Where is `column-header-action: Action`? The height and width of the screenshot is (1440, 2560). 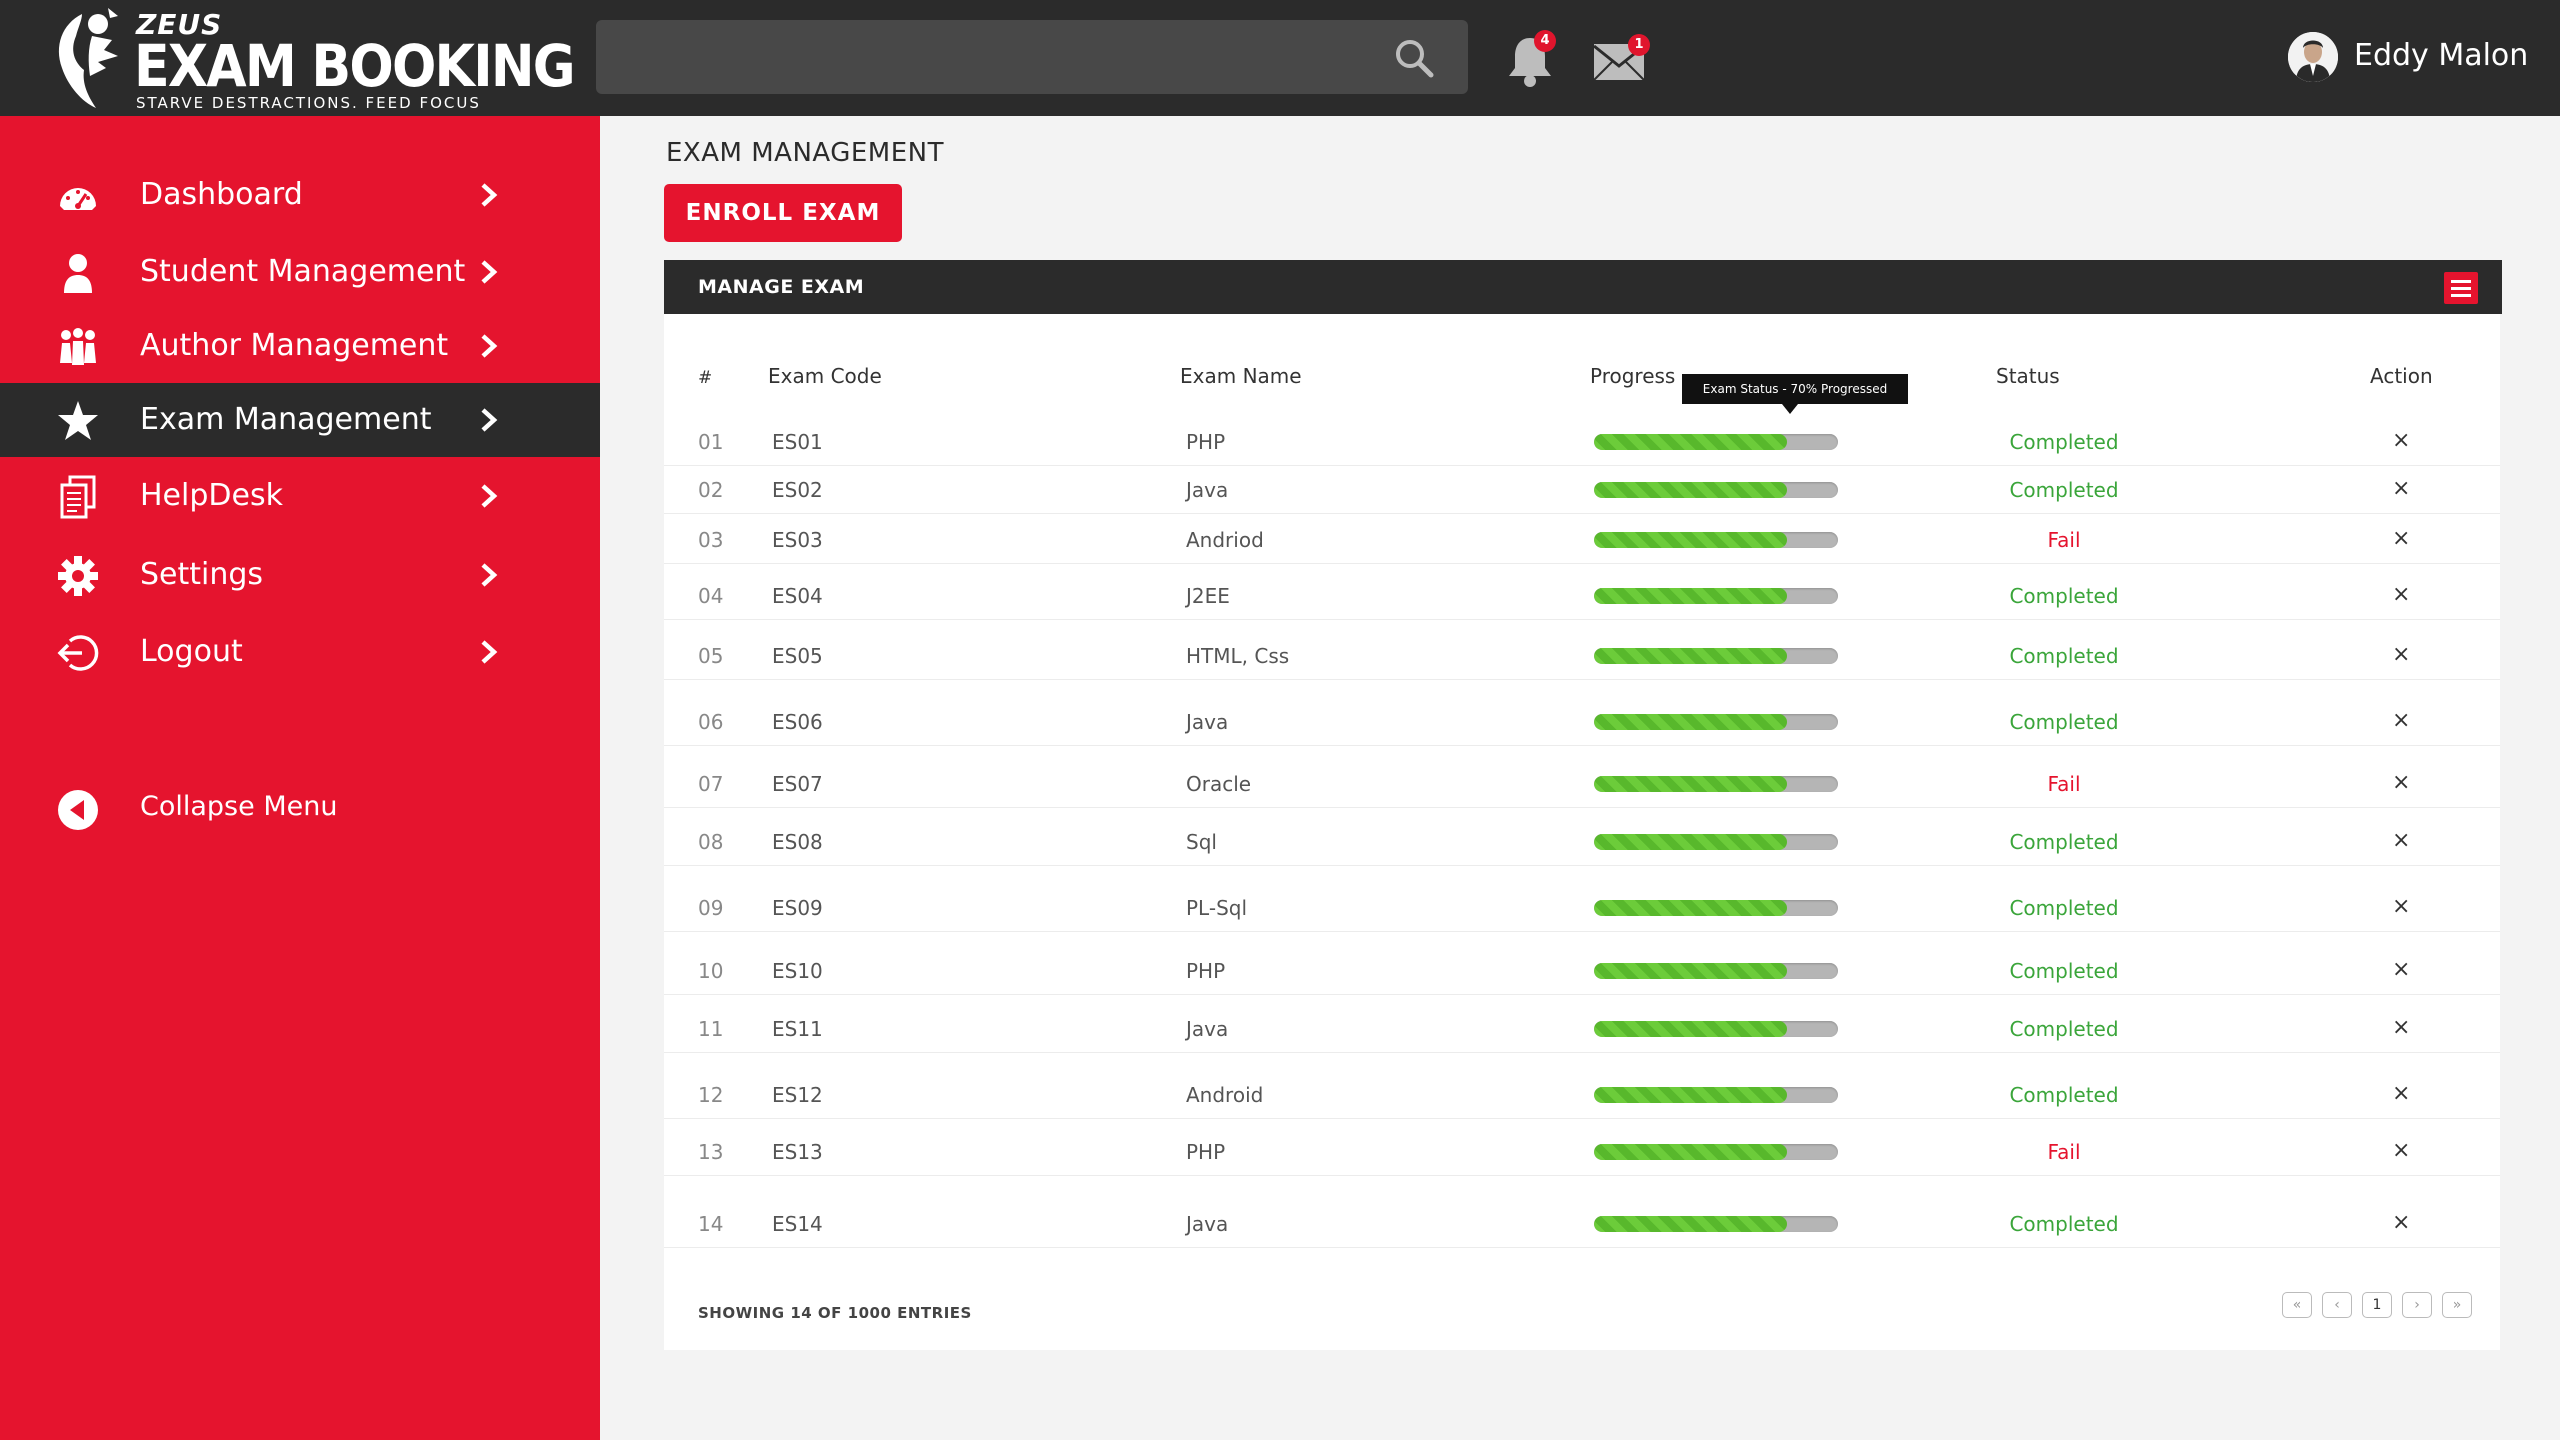
column-header-action: Action is located at coordinates (2401, 376).